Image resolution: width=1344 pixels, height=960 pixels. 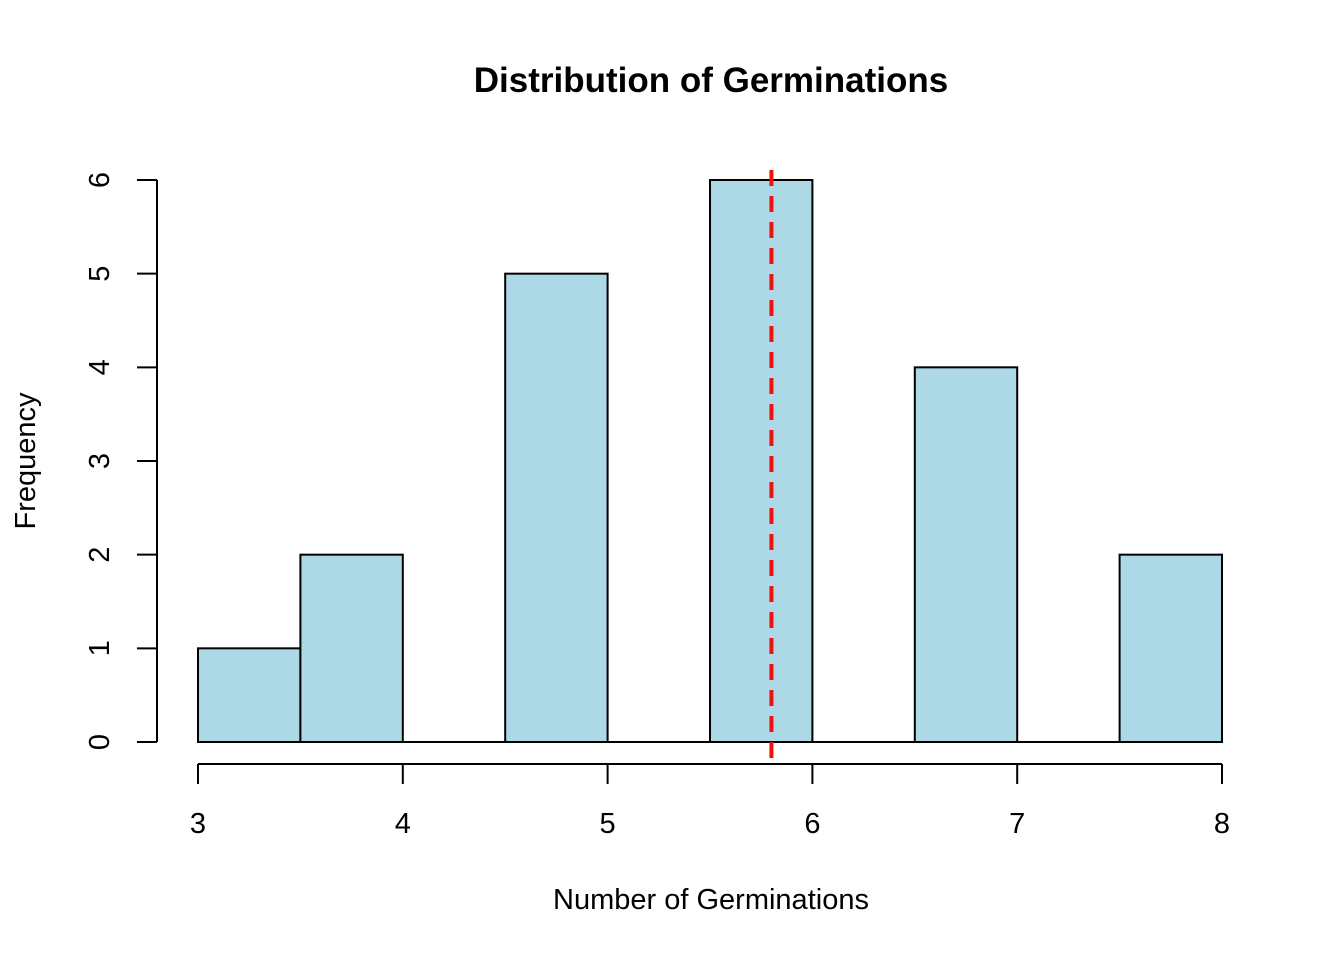 I want to click on x-tick-label: 3, so click(x=198, y=824).